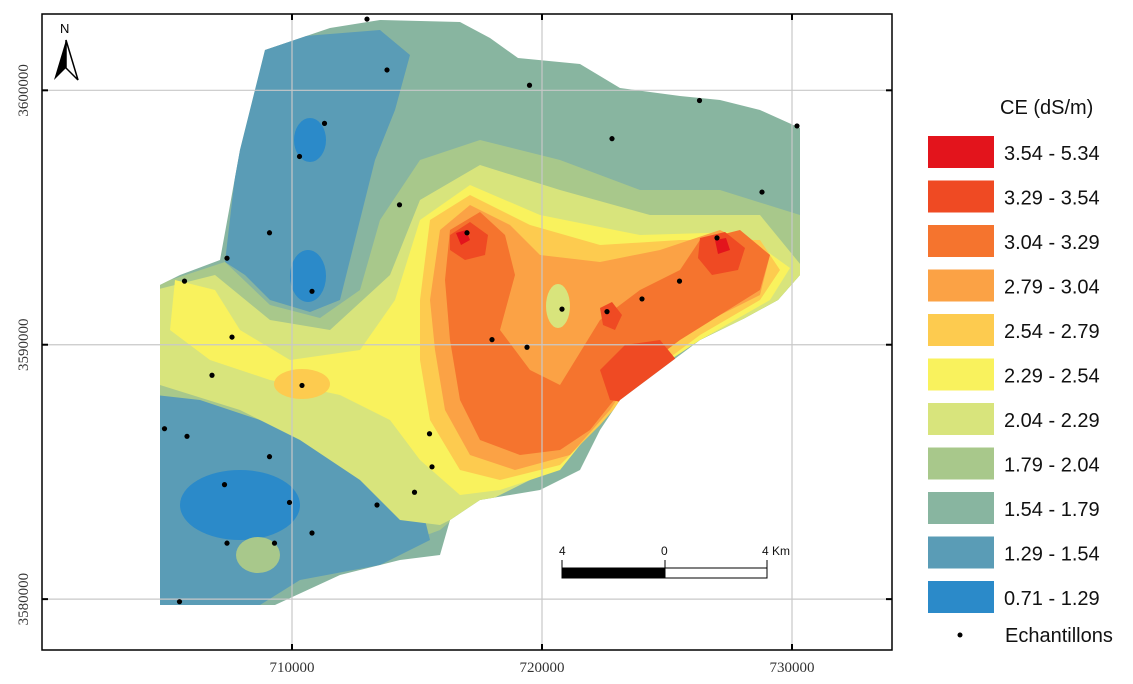  Describe the element at coordinates (310, 140) in the screenshot. I see `zone-dark-blue-a` at that location.